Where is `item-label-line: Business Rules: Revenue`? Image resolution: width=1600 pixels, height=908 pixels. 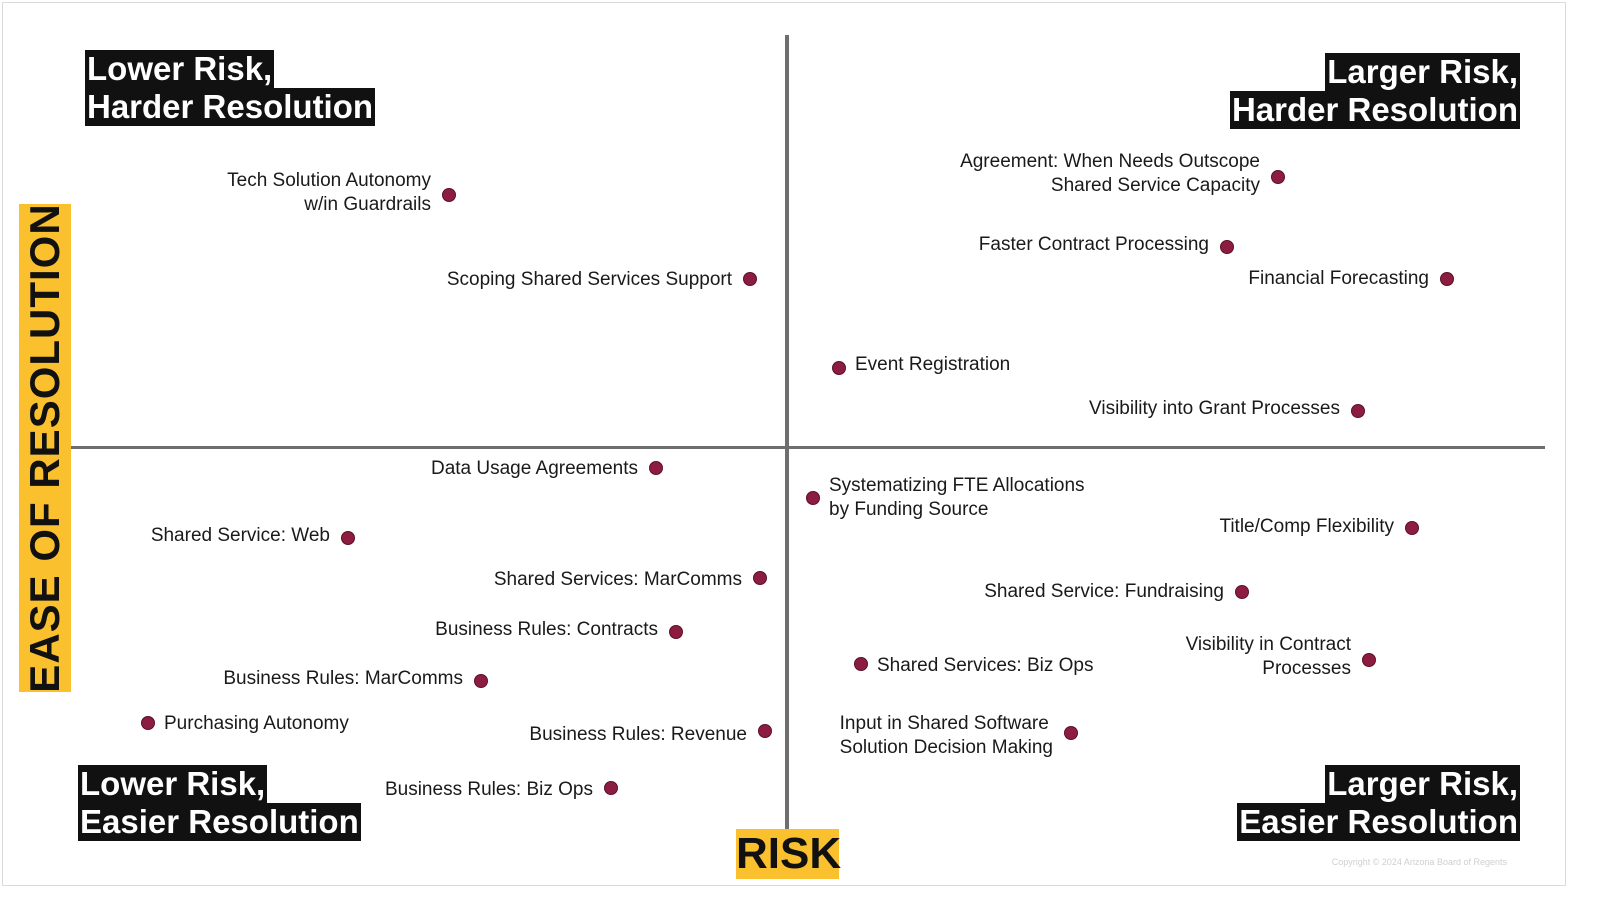 item-label-line: Business Rules: Revenue is located at coordinates (638, 734).